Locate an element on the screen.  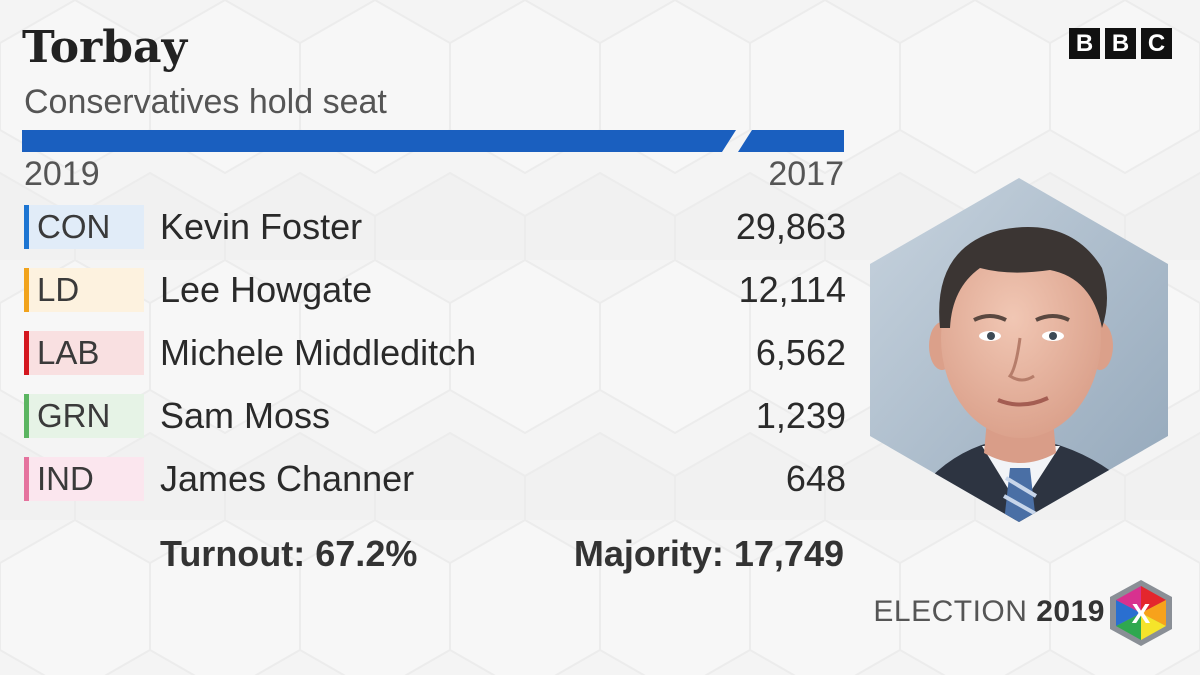
current-year-label: 2019 is located at coordinates (62, 174).